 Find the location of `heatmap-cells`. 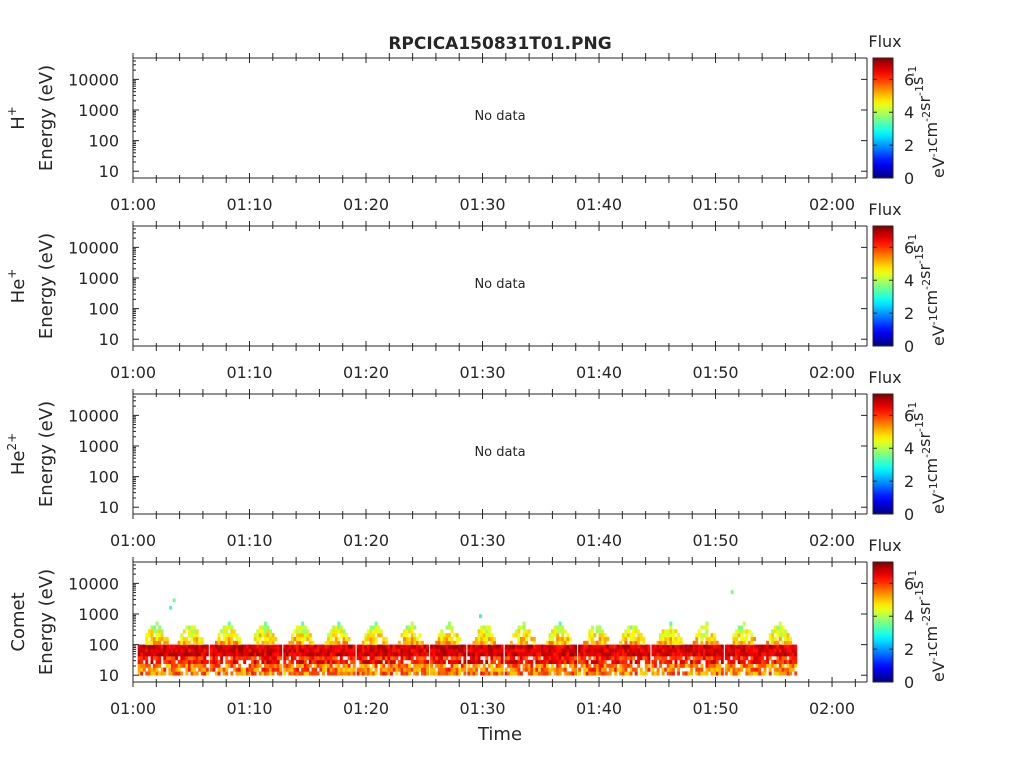

heatmap-cells is located at coordinates (467, 633).